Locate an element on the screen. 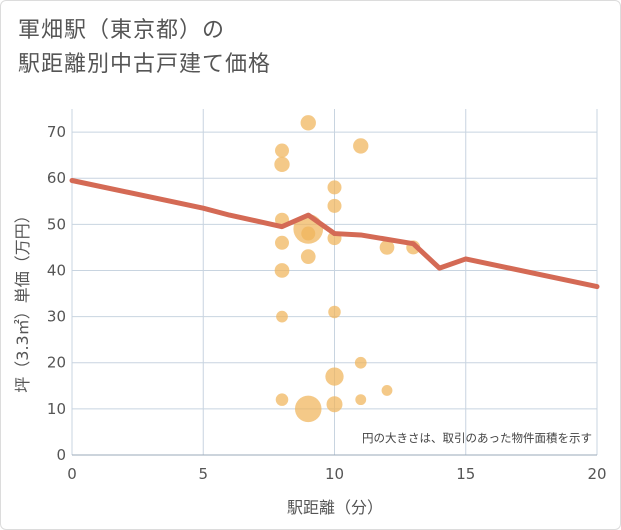 The height and width of the screenshot is (530, 621). y-axis-label: 坪（3.3㎡）単価（万円） is located at coordinates (22, 299).